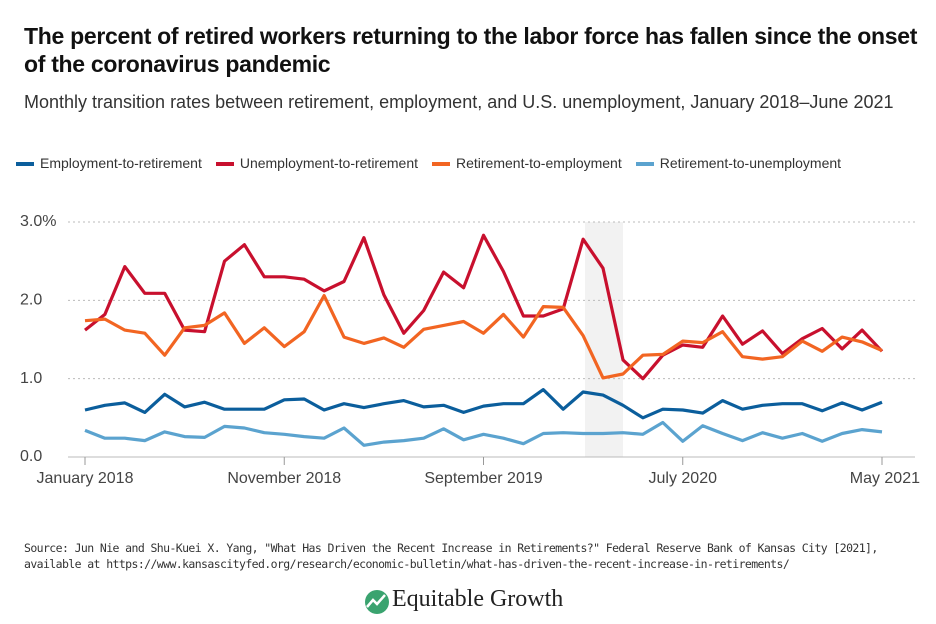  Describe the element at coordinates (483, 478) in the screenshot. I see `x-tick-label: September 2019` at that location.